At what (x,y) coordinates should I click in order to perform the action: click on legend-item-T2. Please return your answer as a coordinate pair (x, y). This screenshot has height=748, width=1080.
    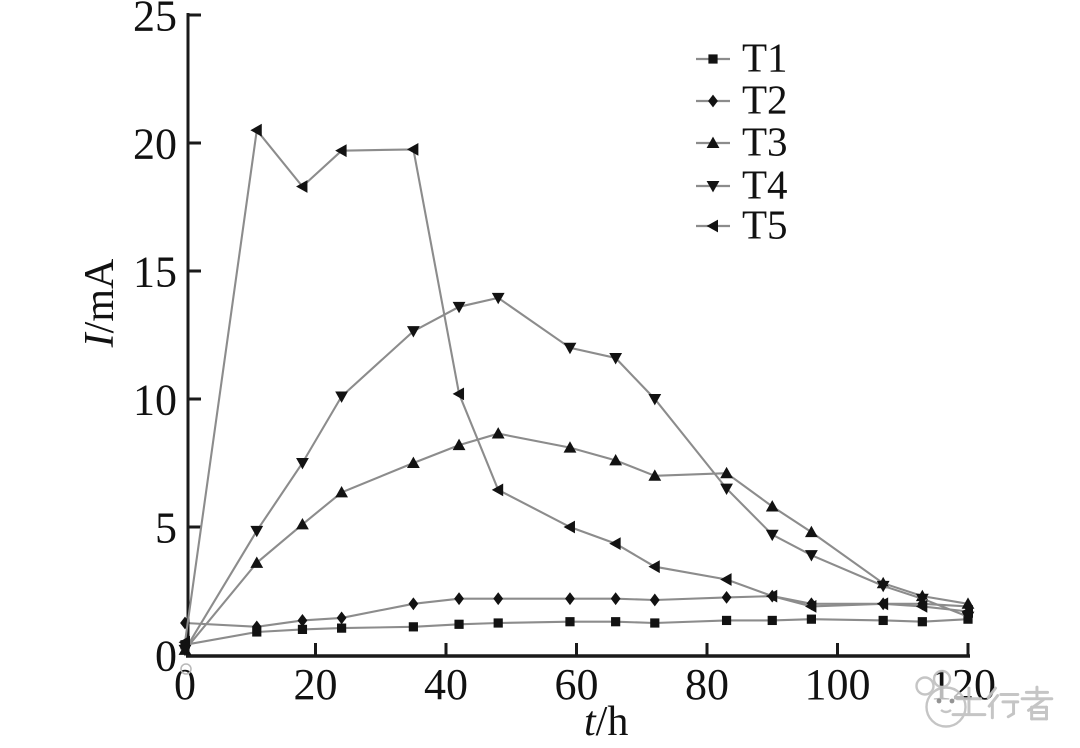
    Looking at the image, I should click on (713, 101).